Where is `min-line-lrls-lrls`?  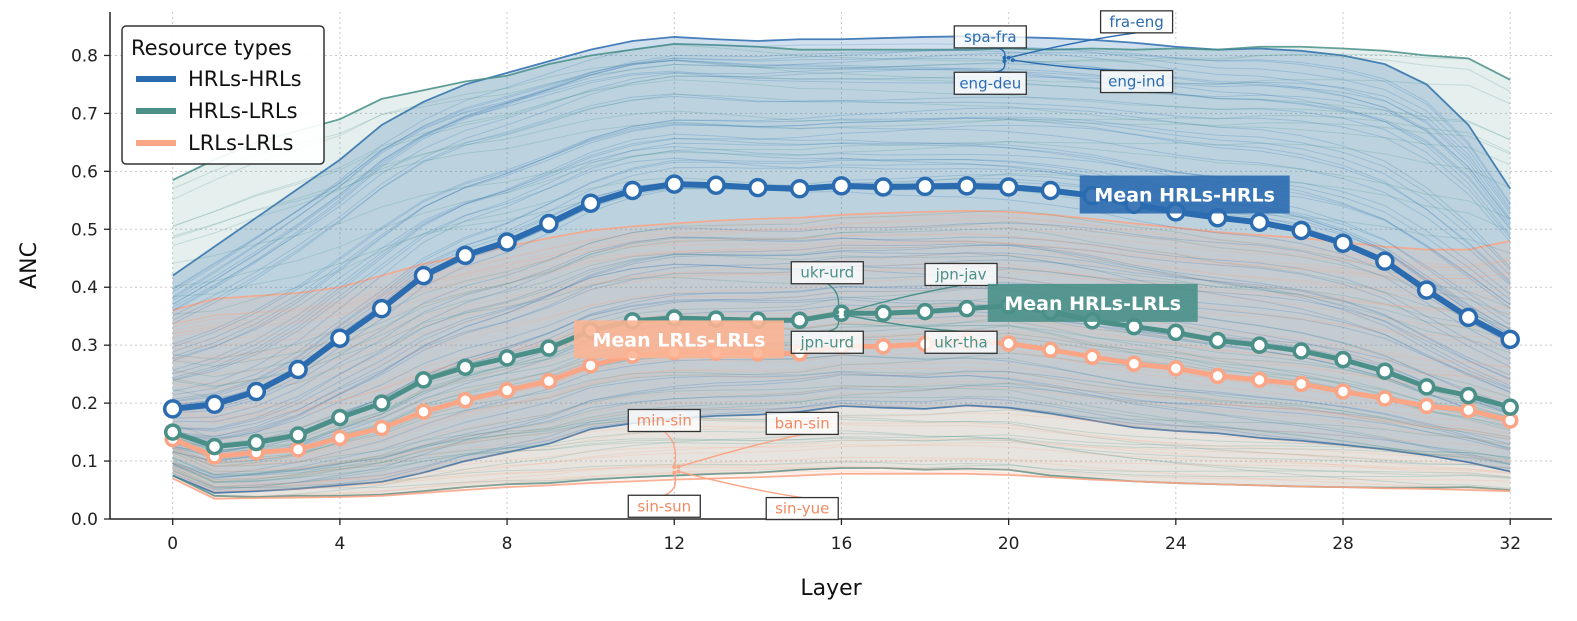
min-line-lrls-lrls is located at coordinates (841, 486).